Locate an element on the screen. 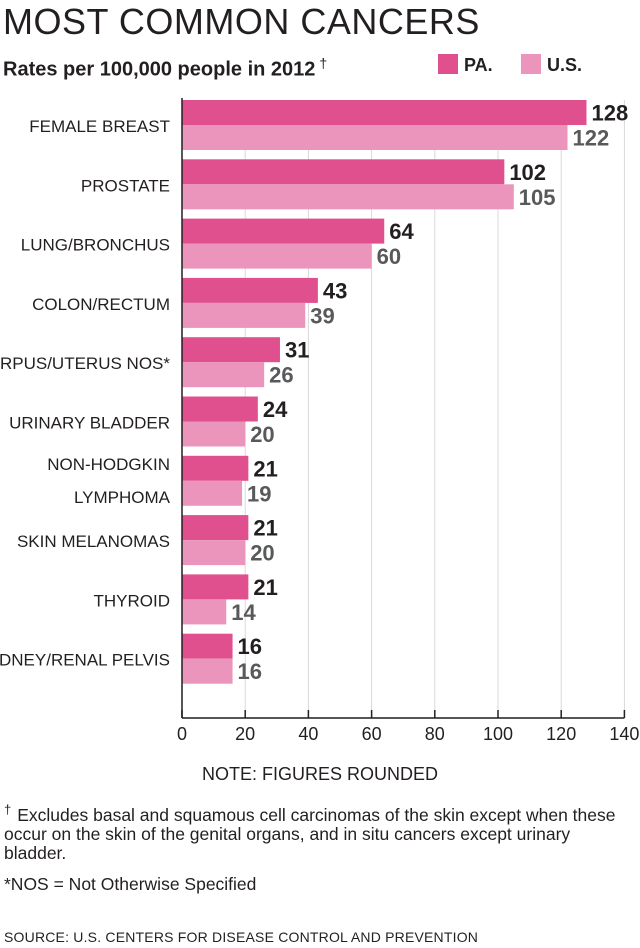 Image resolution: width=640 pixels, height=948 pixels. category-label-3: COLON/RECTUM is located at coordinates (101, 304).